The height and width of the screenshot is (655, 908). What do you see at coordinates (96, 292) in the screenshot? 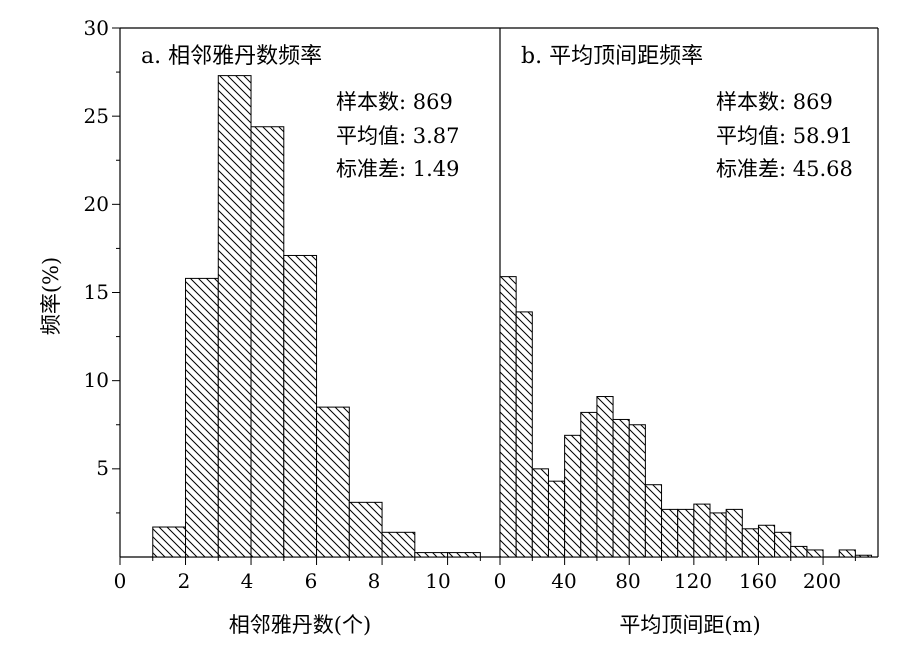
I see `y-tick-label: 15` at bounding box center [96, 292].